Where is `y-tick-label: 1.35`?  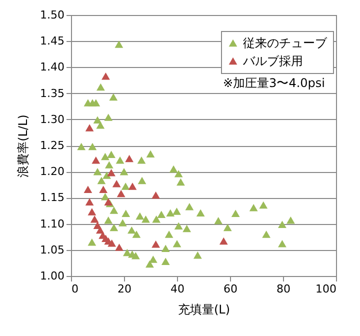 y-tick-label: 1.35 is located at coordinates (52, 93).